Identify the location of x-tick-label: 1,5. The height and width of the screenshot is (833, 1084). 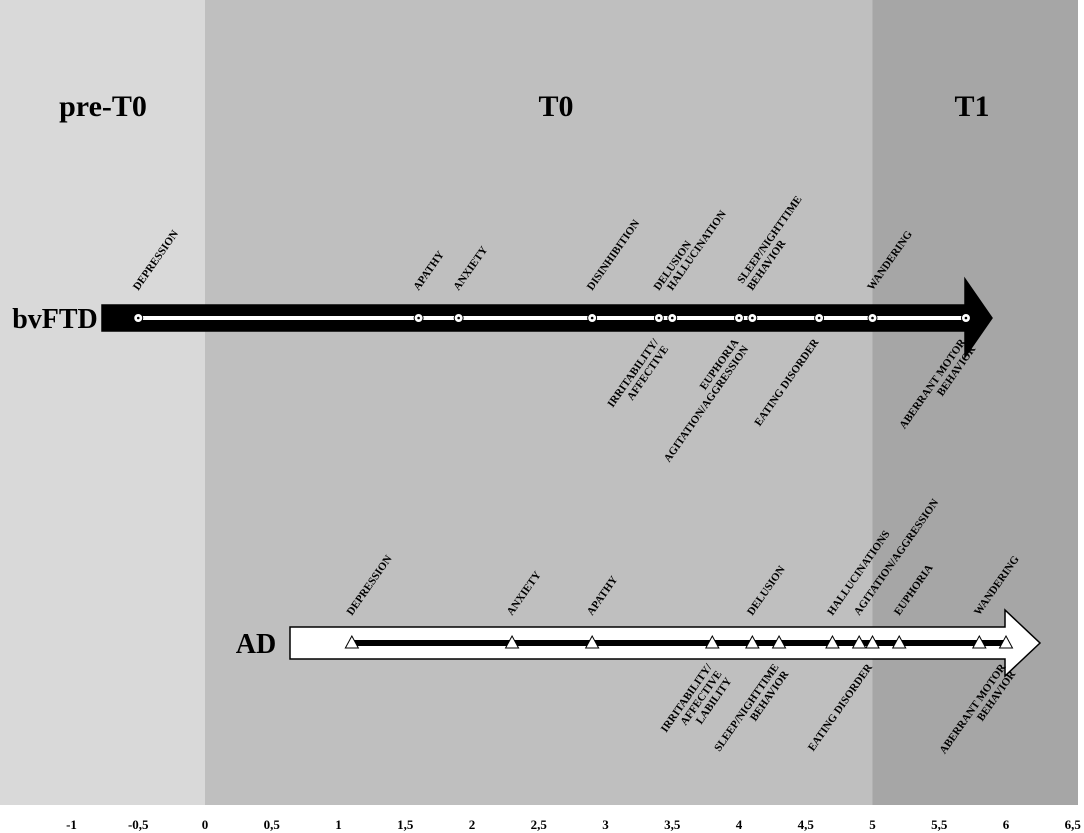
(405, 824).